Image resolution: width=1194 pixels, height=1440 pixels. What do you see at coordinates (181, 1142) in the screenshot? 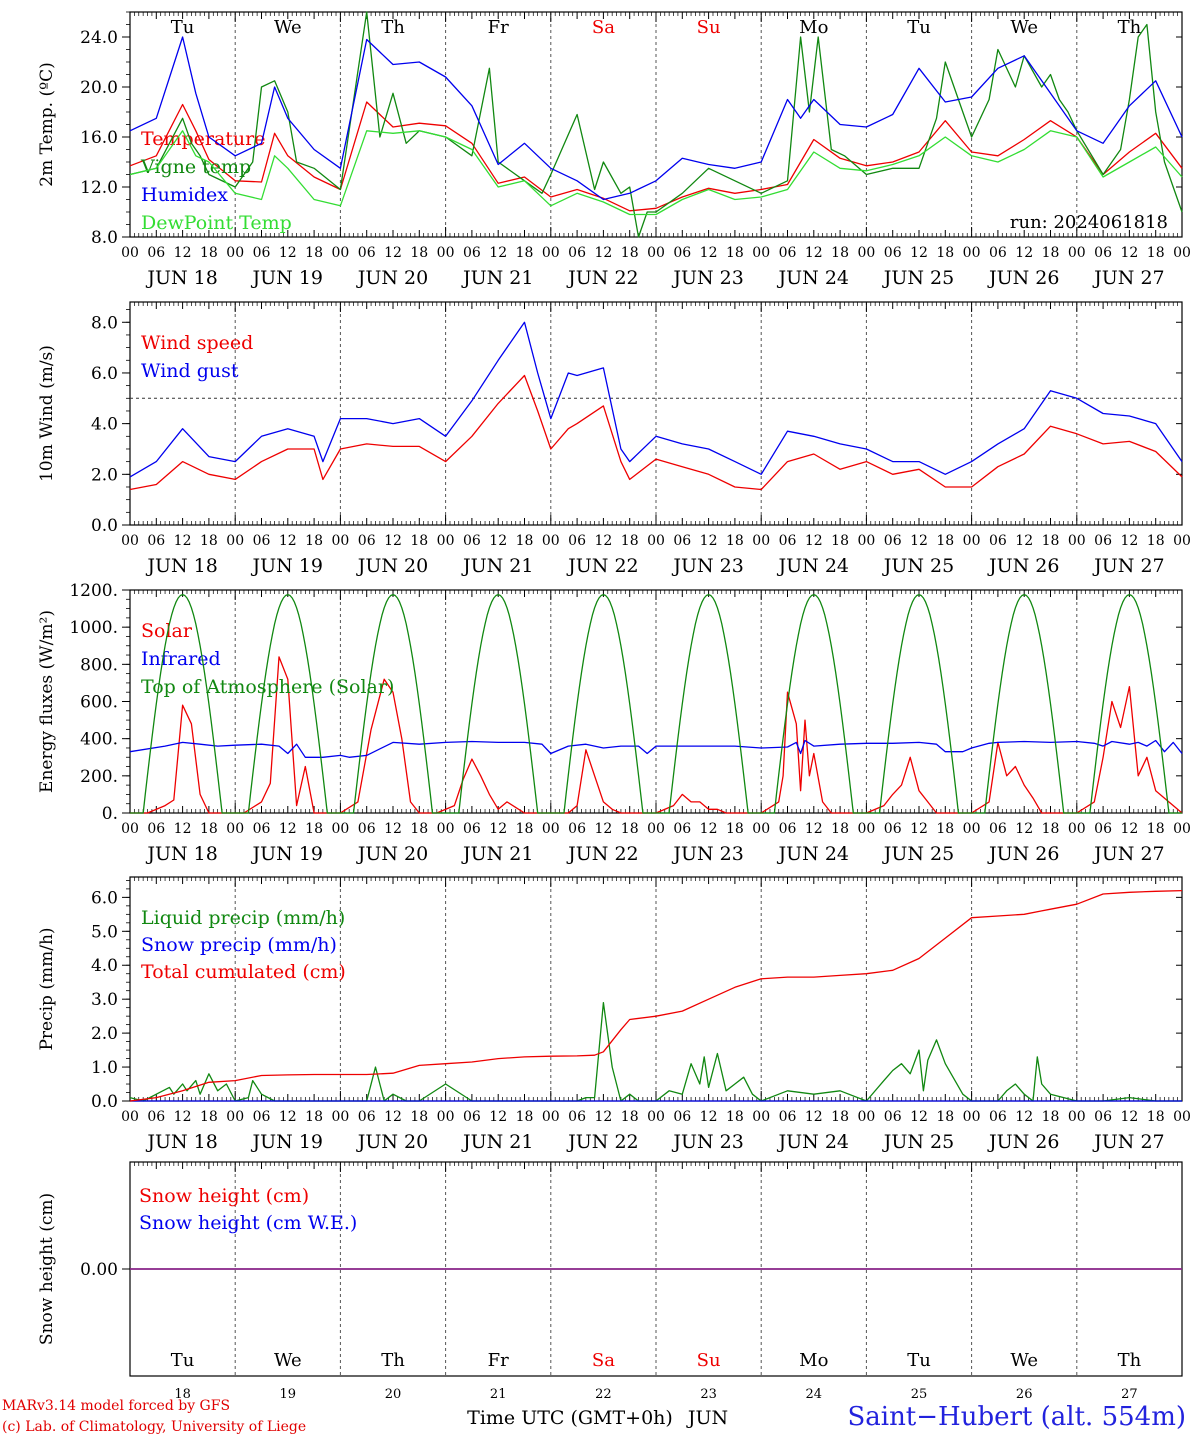
I see `date-label: JUN 18` at bounding box center [181, 1142].